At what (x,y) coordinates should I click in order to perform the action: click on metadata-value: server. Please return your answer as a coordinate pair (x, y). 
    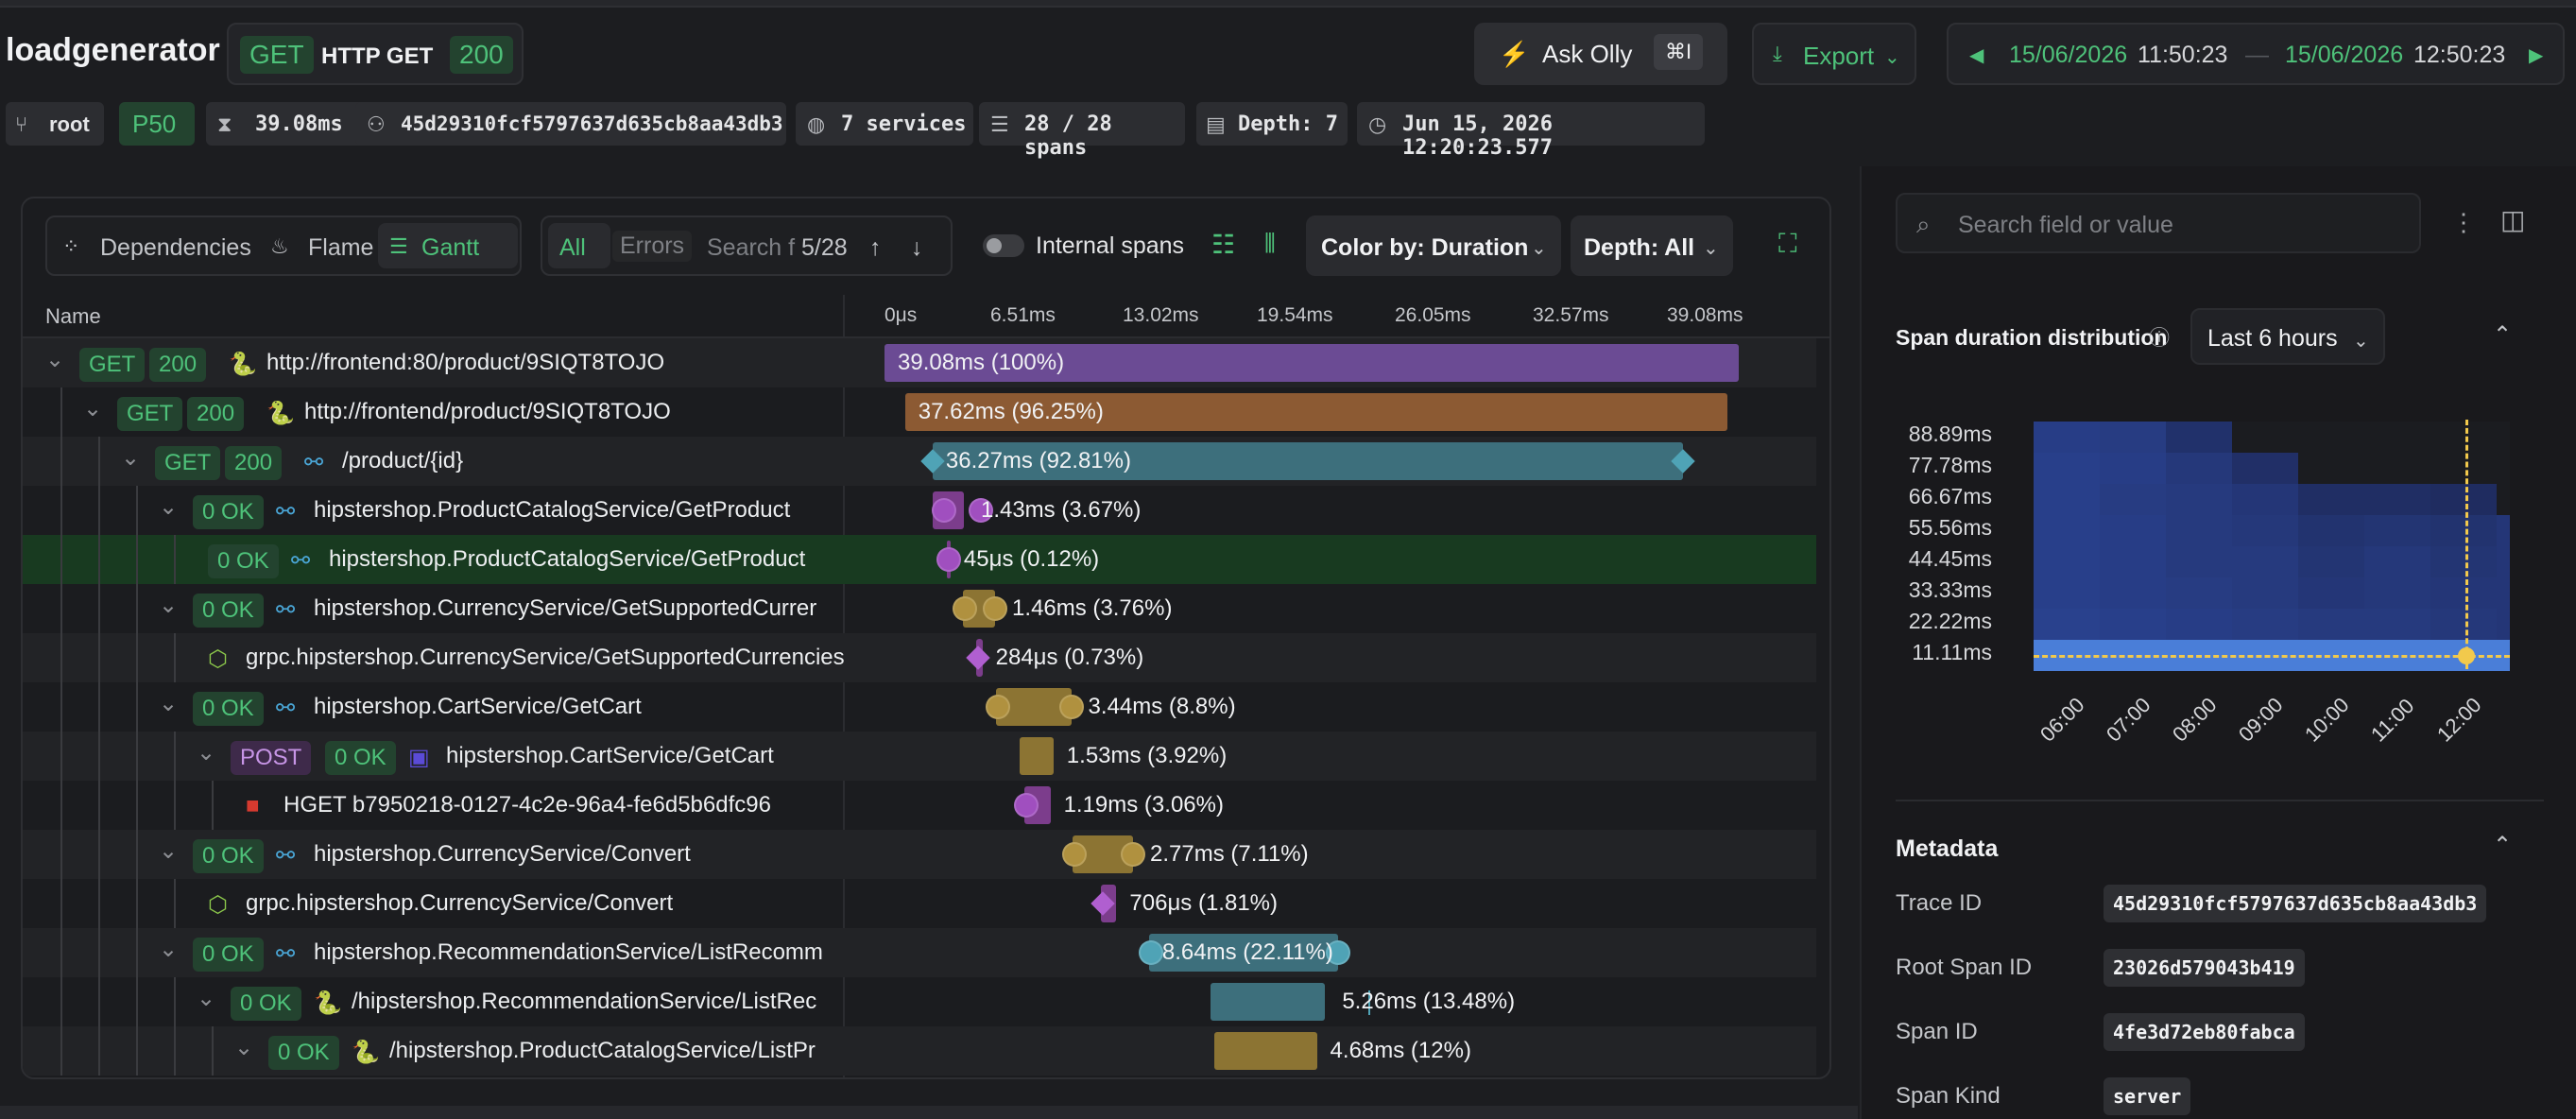
    Looking at the image, I should click on (2147, 1096).